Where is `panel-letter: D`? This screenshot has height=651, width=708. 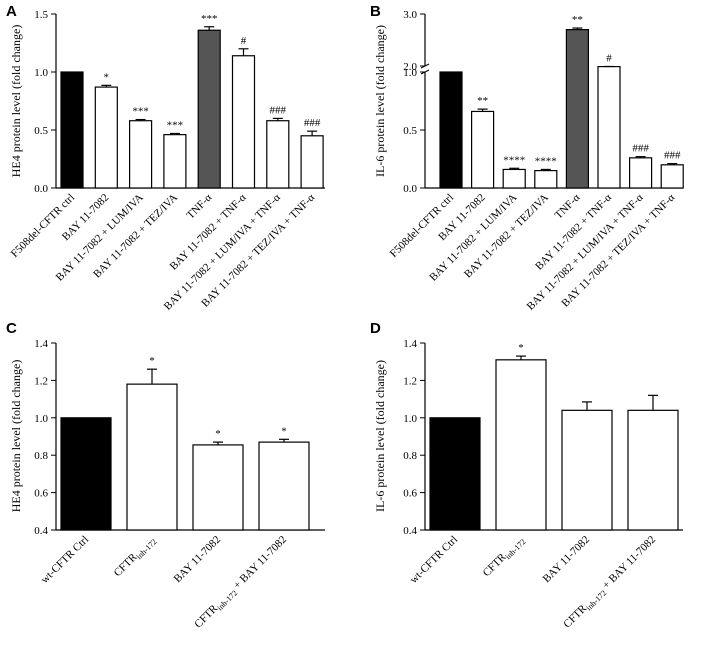
panel-letter: D is located at coordinates (375, 328).